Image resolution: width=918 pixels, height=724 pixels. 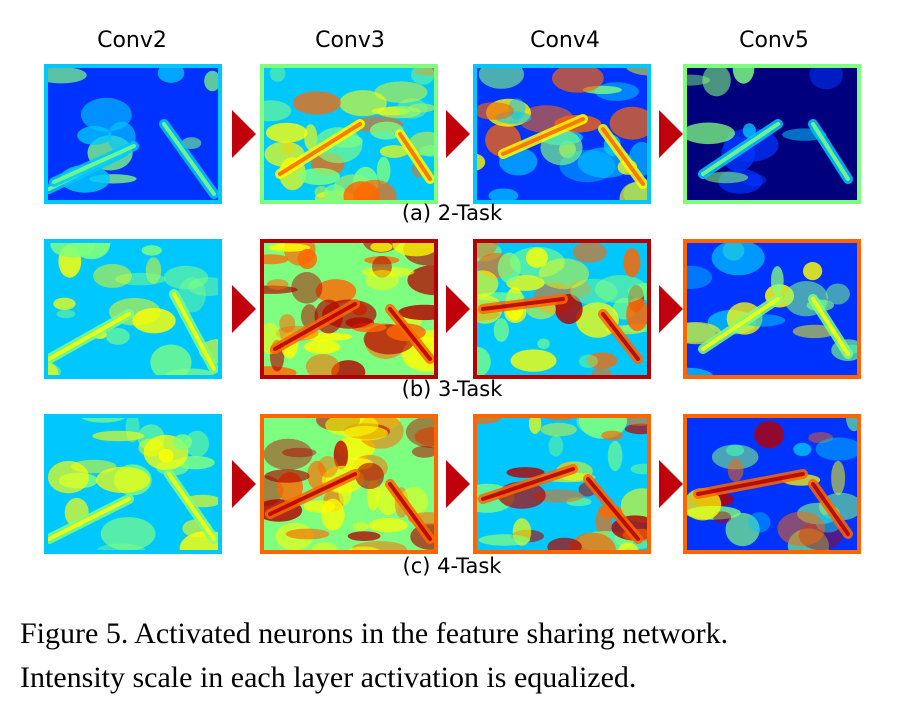 I want to click on activation-map-b-conv4, so click(x=562, y=309).